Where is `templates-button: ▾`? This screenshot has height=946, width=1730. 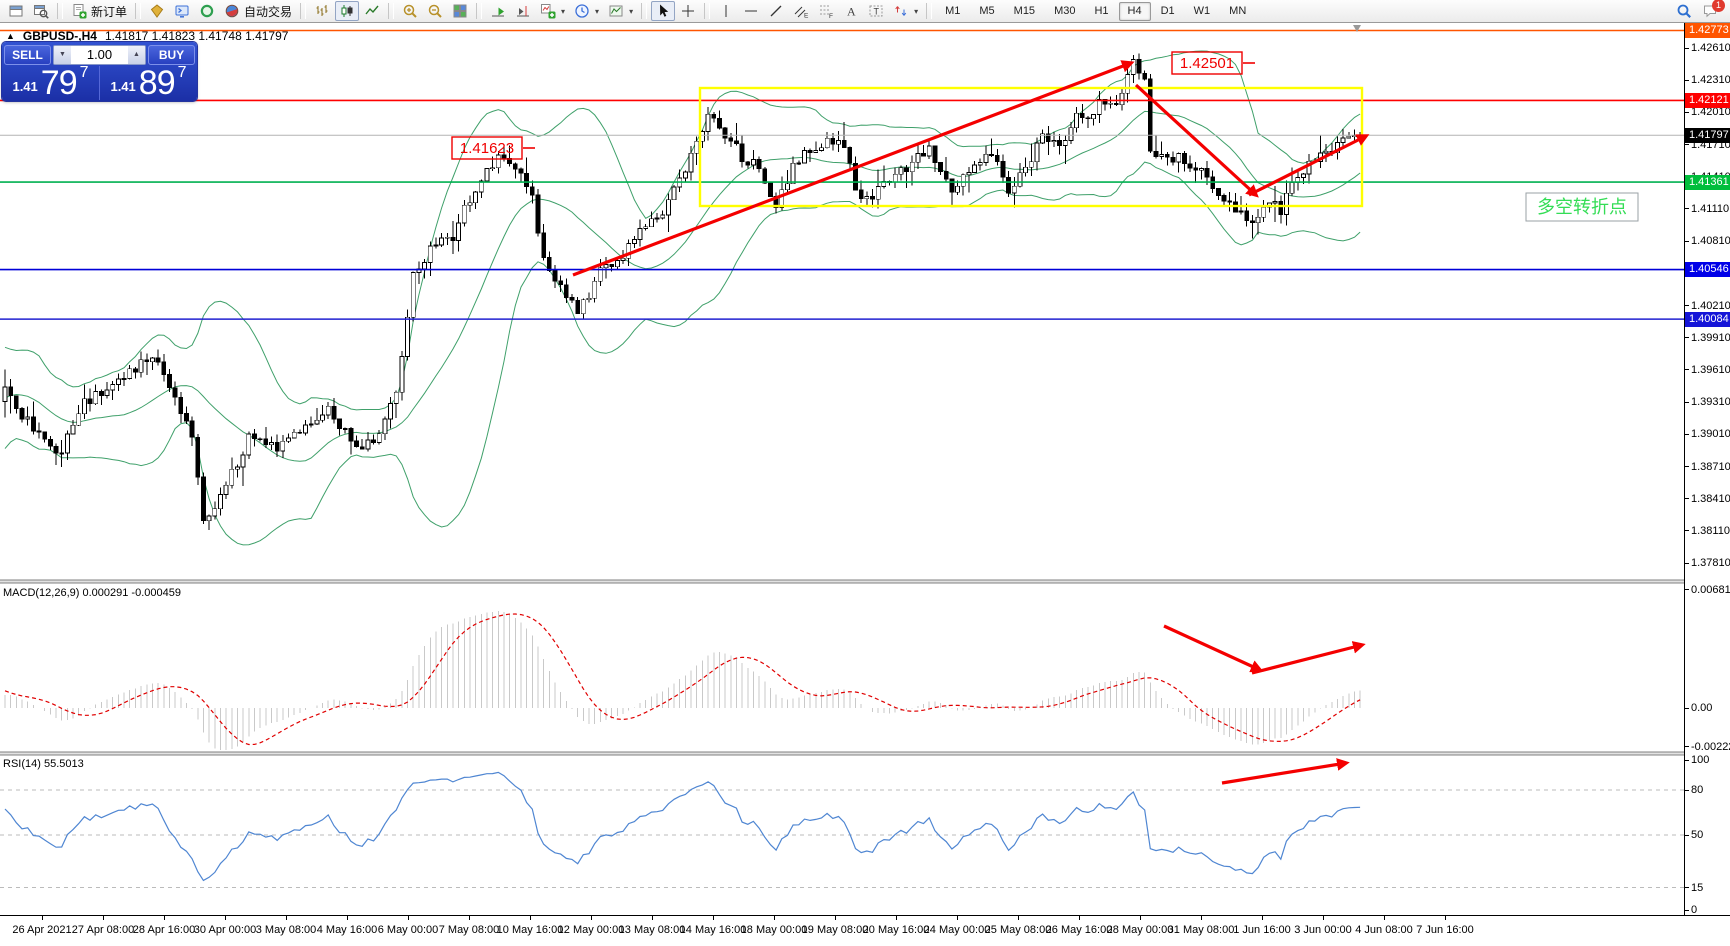 templates-button: ▾ is located at coordinates (620, 11).